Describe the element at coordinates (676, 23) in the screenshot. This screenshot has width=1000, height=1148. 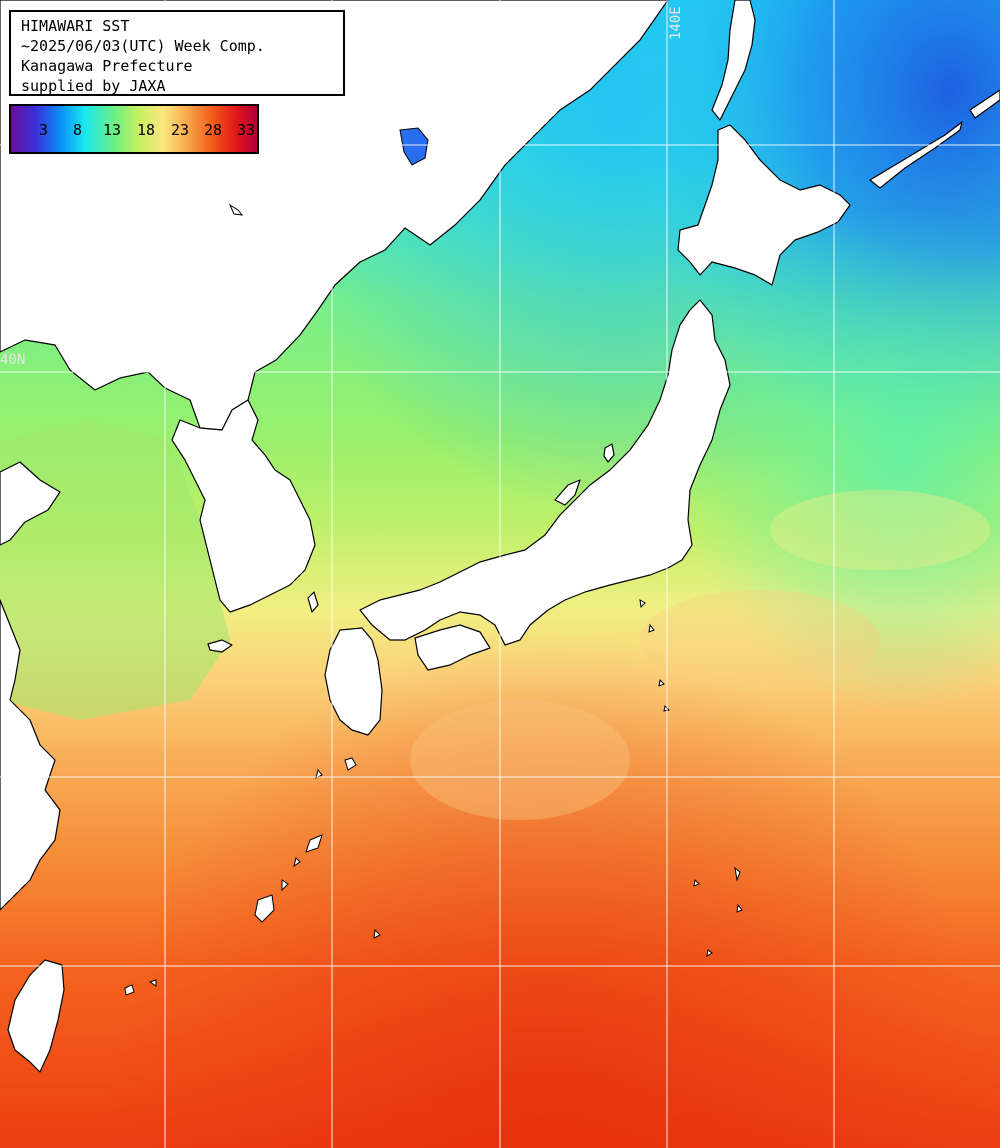
I see `longitude-label-140e: 140E` at that location.